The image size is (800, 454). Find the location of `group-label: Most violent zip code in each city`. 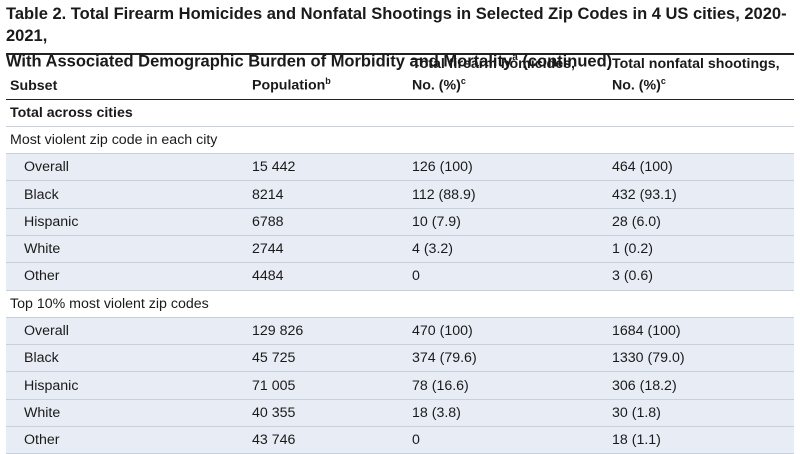

group-label: Most violent zip code in each city is located at coordinates (400, 140).